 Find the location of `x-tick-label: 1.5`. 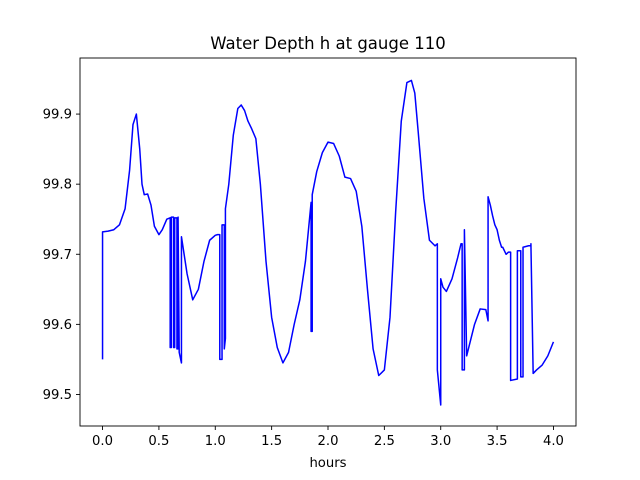

x-tick-label: 1.5 is located at coordinates (271, 441).